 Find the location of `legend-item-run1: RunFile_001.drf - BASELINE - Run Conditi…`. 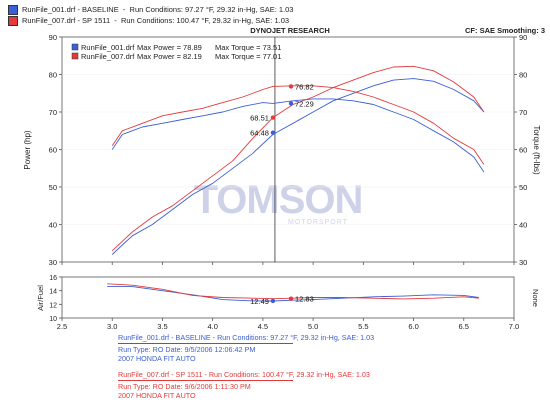

legend-item-run1: RunFile_001.drf - BASELINE - Run Conditi… is located at coordinates (150, 9).